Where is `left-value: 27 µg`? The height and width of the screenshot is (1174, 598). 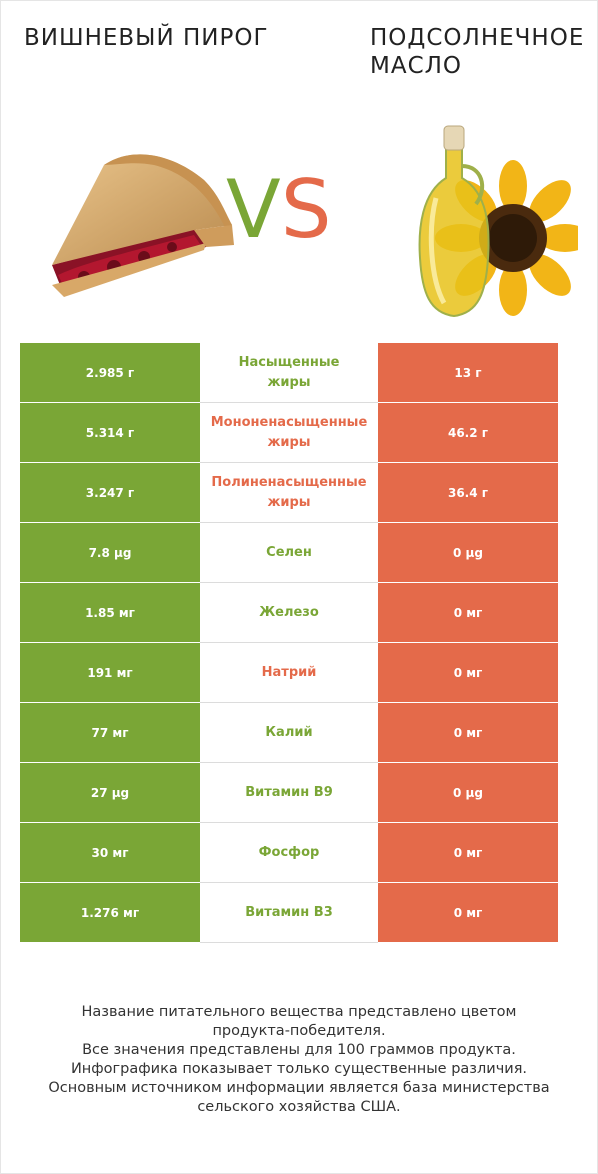 left-value: 27 µg is located at coordinates (110, 793).